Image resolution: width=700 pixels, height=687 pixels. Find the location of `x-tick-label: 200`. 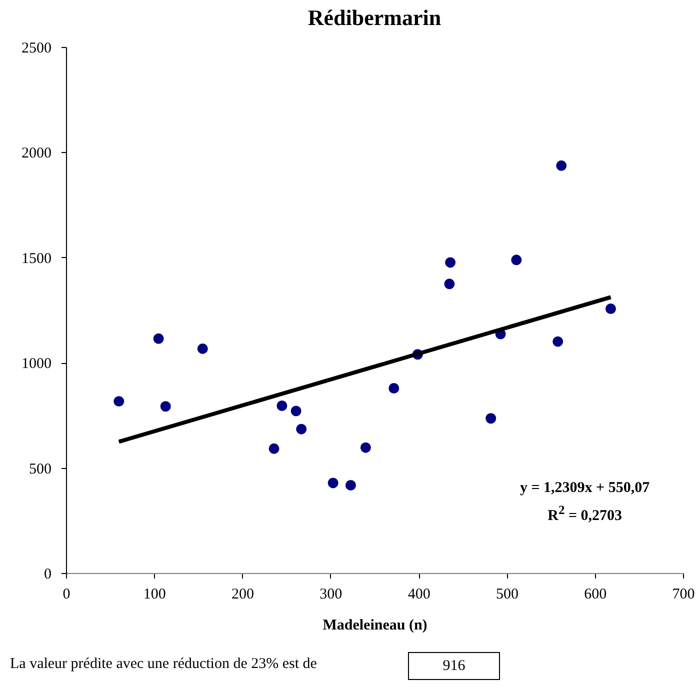

x-tick-label: 200 is located at coordinates (243, 594).